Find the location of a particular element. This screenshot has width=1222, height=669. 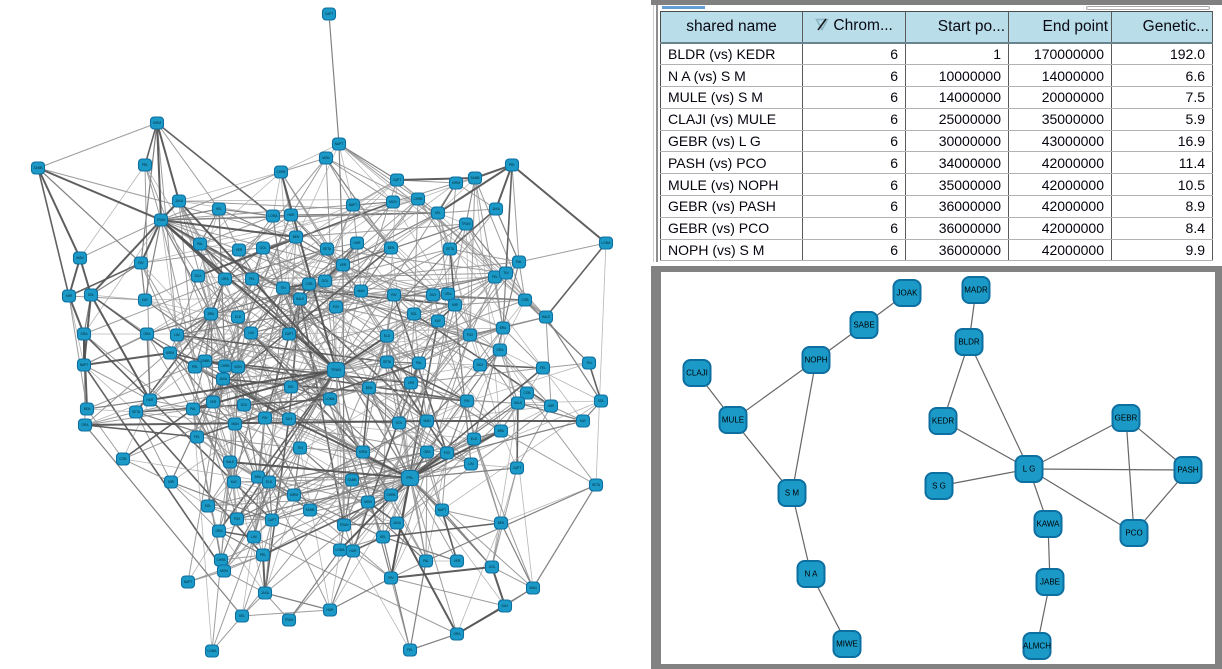

svg-text: BLDR is located at coordinates (969, 342).